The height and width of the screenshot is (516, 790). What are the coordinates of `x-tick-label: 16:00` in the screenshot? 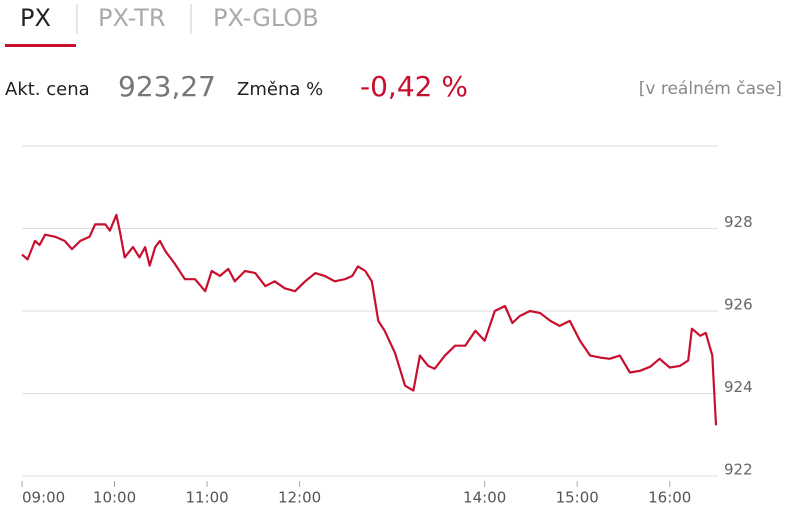 It's located at (669, 498).